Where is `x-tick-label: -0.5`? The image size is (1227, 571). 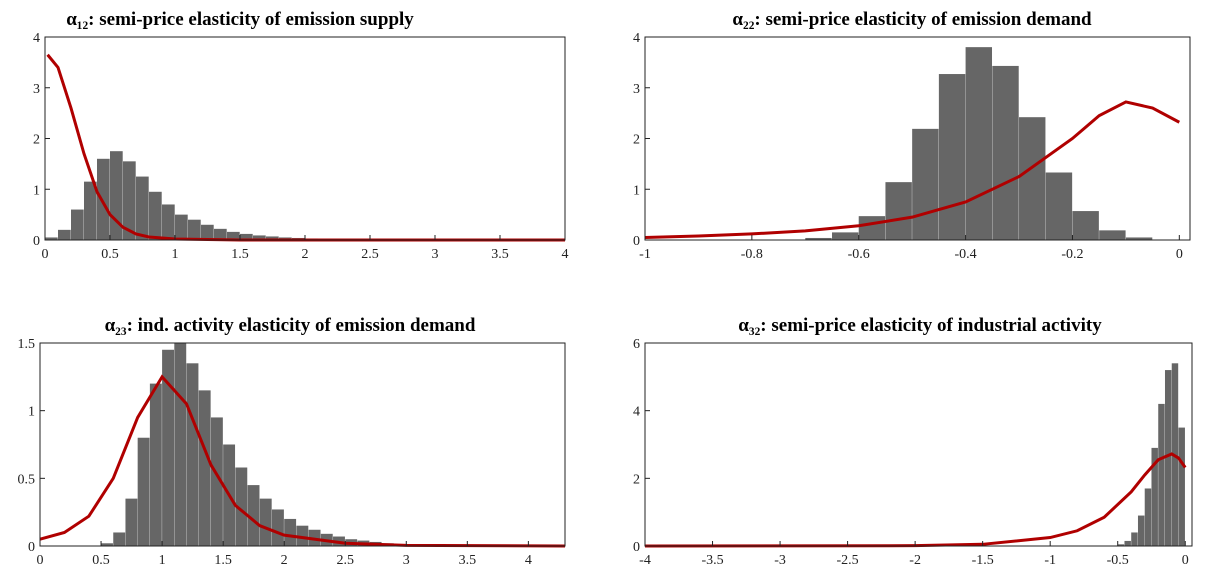 x-tick-label: -0.5 is located at coordinates (1118, 560).